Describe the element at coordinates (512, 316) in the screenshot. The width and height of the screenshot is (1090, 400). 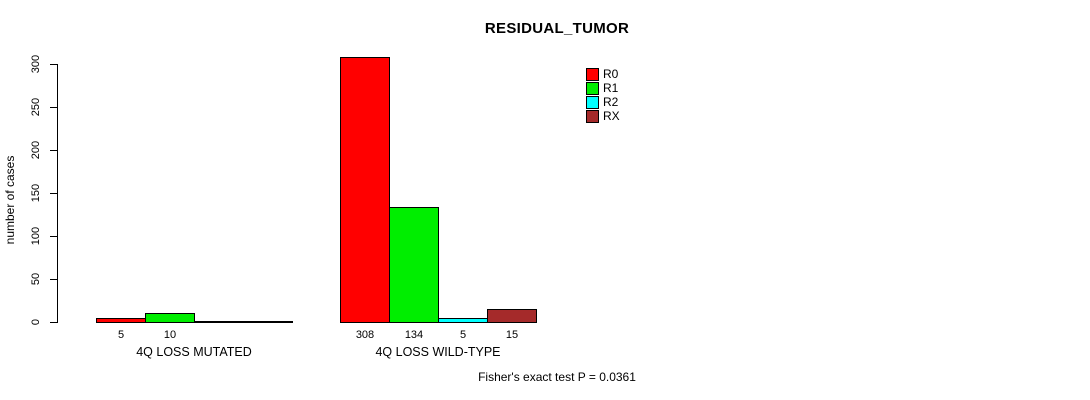
I see `bar-RX-group1` at that location.